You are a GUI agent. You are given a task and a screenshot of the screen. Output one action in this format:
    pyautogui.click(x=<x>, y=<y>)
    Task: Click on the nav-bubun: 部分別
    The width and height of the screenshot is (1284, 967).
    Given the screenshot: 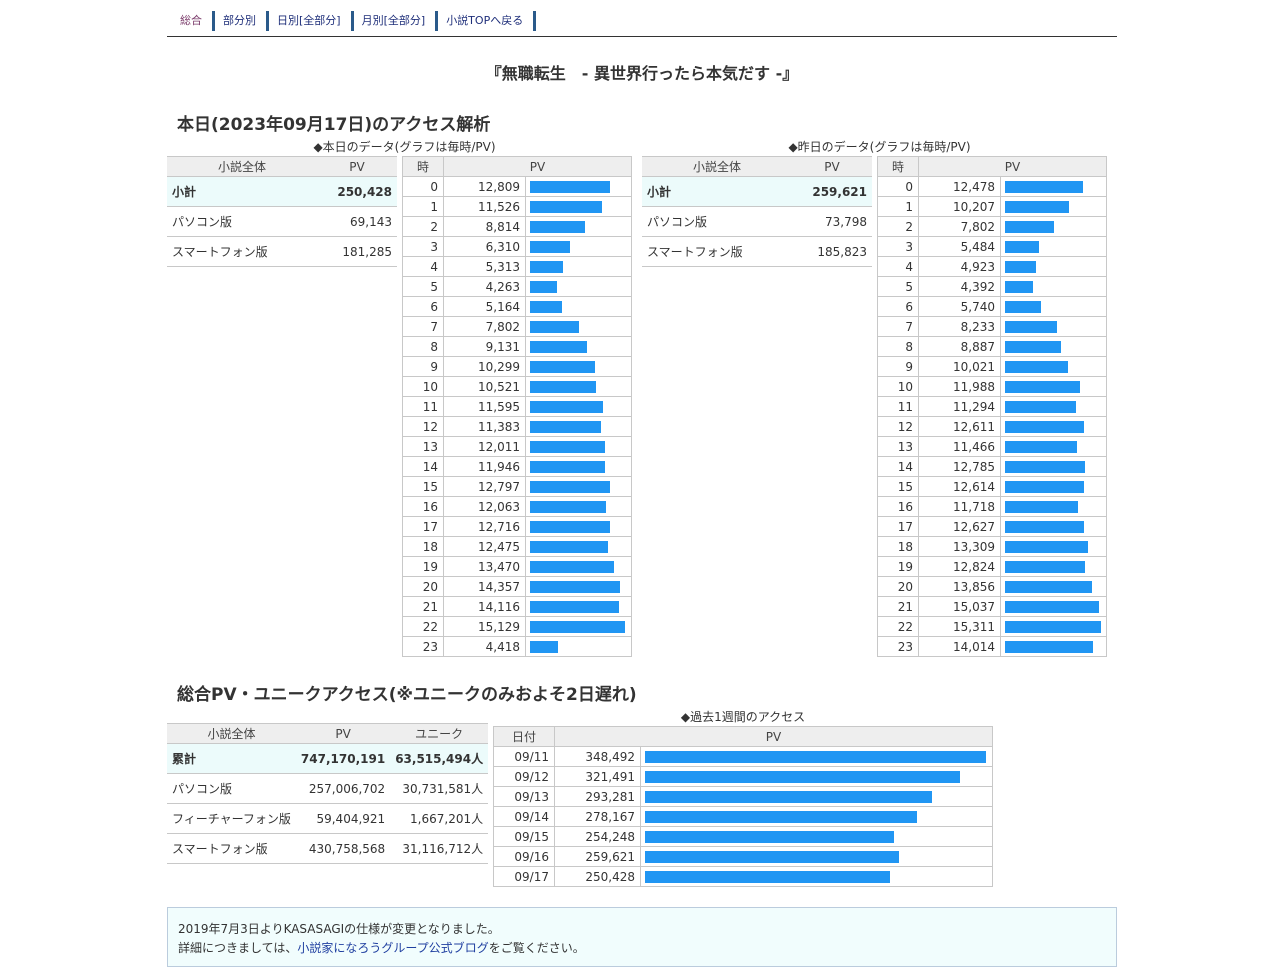 What is the action you would take?
    pyautogui.click(x=242, y=21)
    